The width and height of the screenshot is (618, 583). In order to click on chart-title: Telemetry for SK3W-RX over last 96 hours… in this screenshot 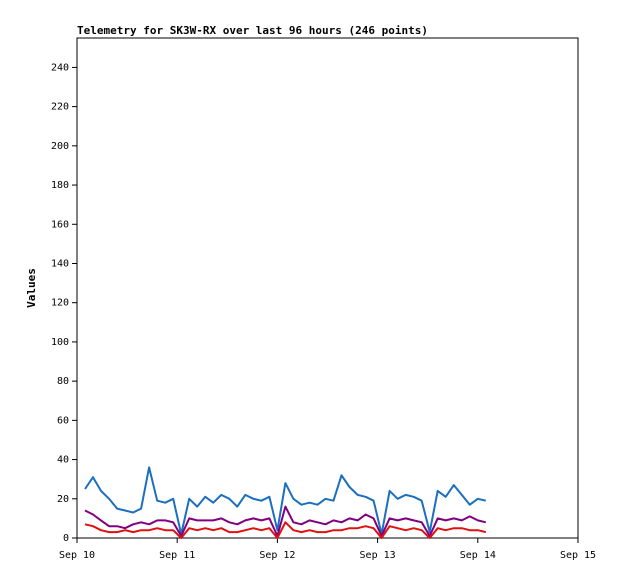, I will do `click(252, 30)`.